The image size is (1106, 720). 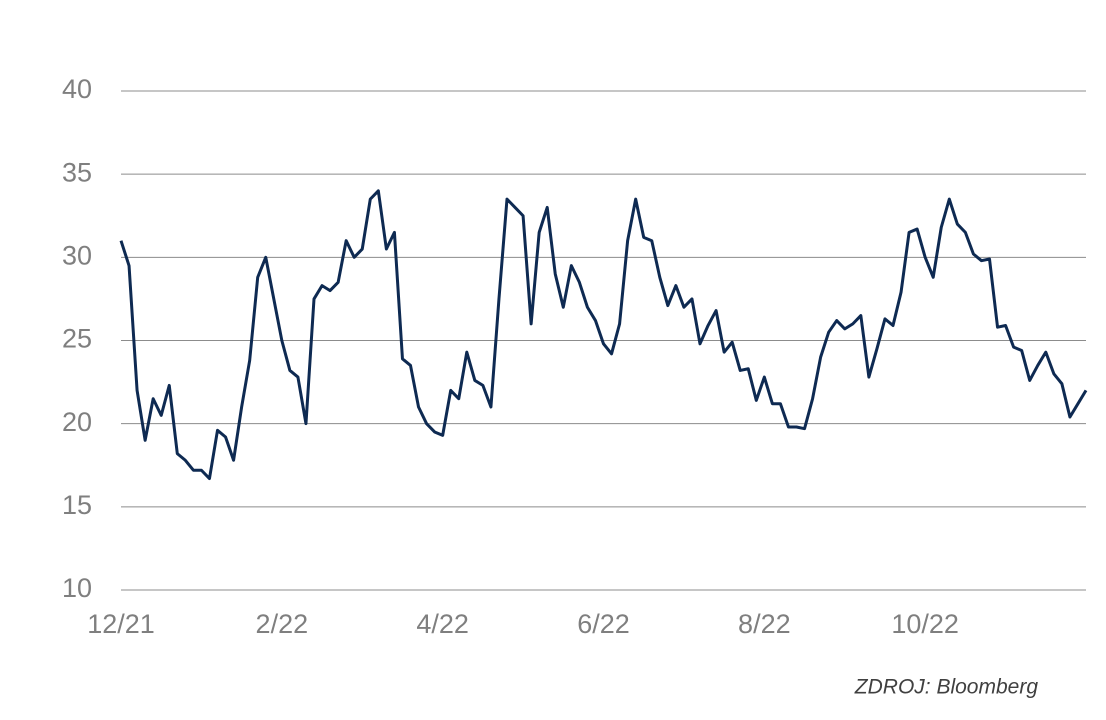 I want to click on y-tick-label: 20, so click(x=77, y=422).